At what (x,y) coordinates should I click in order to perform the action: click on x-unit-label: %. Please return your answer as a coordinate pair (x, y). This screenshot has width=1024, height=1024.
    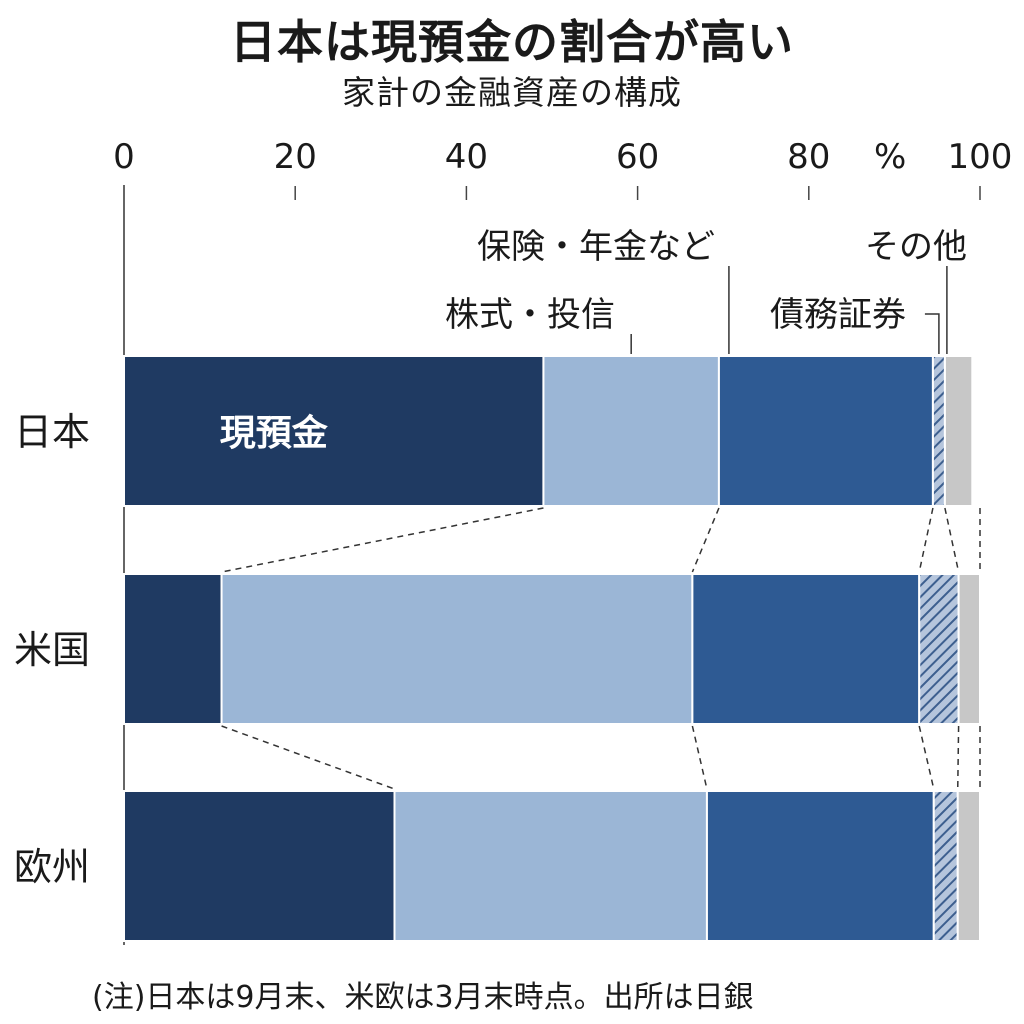
    Looking at the image, I should click on (890, 157).